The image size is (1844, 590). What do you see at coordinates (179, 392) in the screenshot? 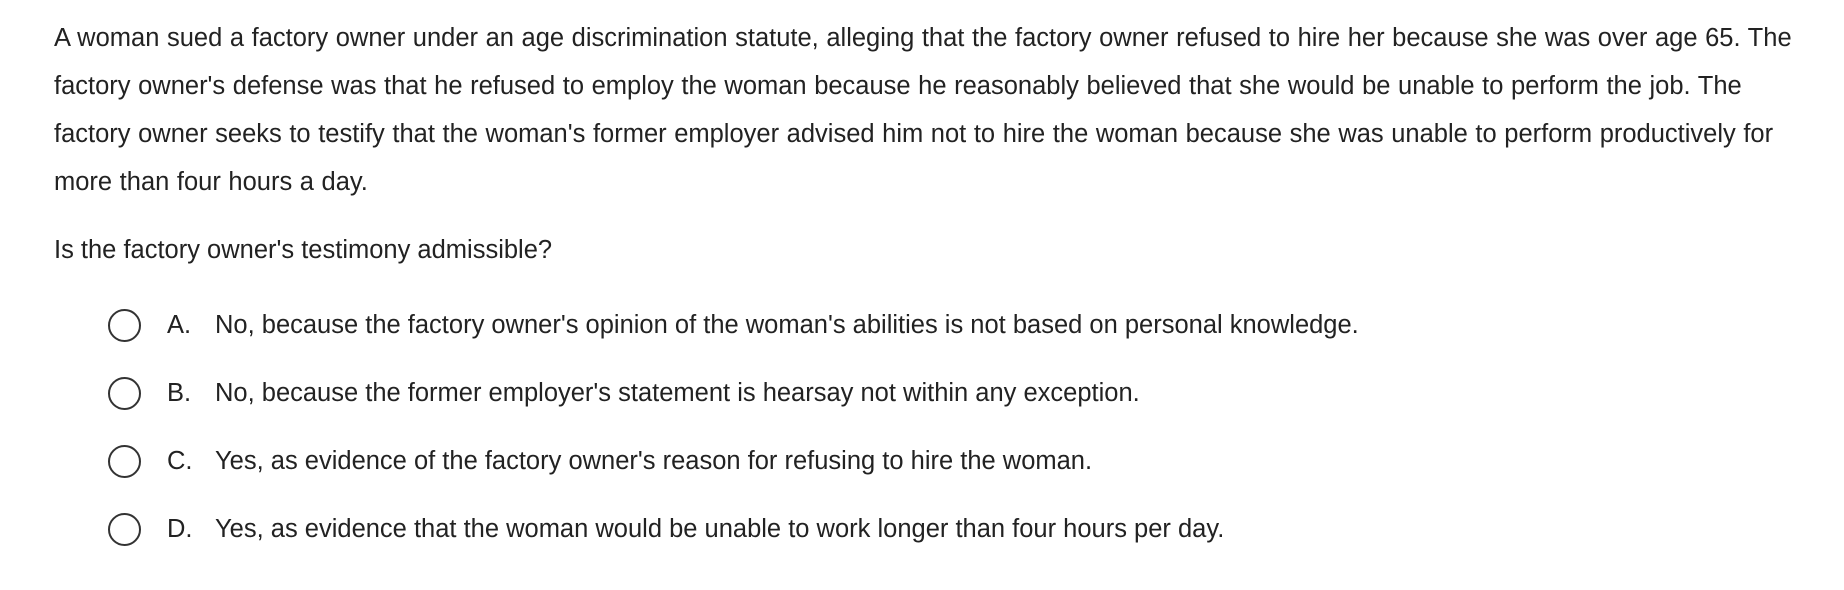
I see `option-letter-b: B.` at bounding box center [179, 392].